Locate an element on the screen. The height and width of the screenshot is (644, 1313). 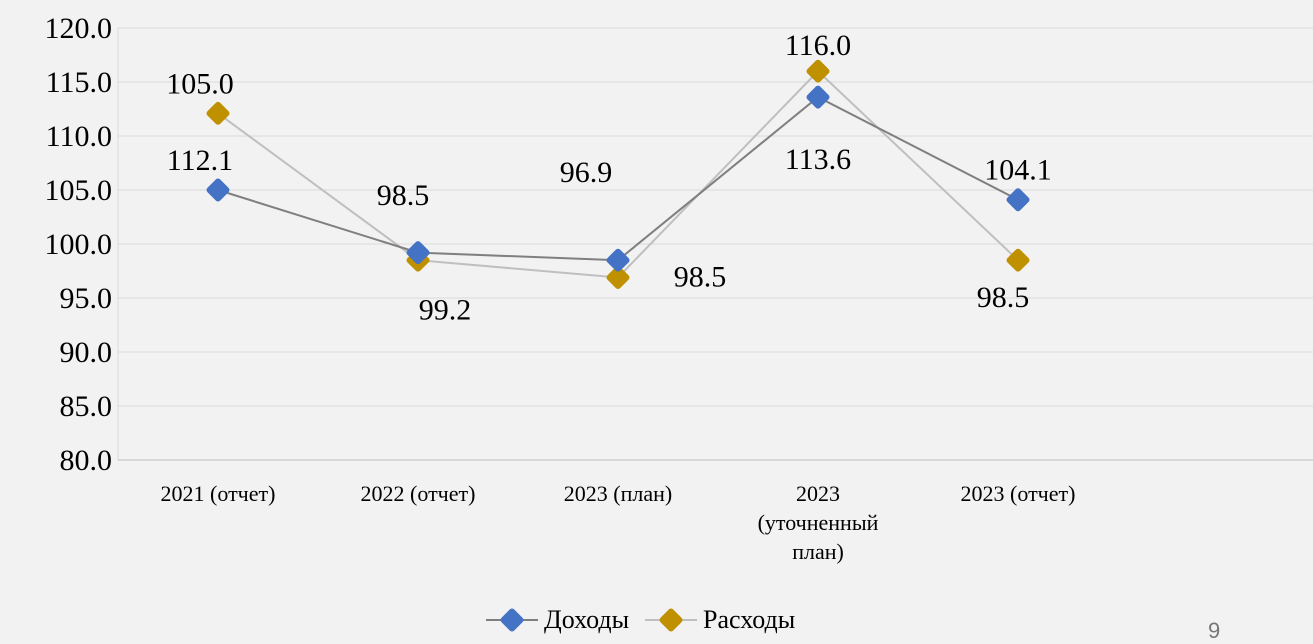
data-label: 105.0 is located at coordinates (200, 83).